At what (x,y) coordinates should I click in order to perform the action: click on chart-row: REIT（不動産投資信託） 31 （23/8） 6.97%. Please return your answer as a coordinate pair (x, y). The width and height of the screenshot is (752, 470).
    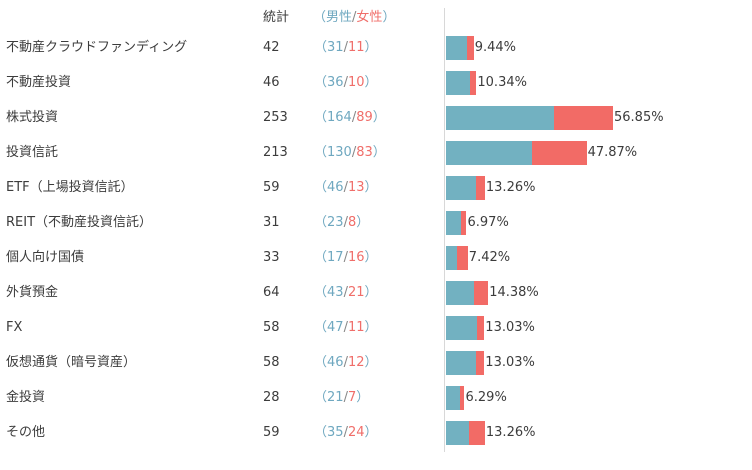
    Looking at the image, I should click on (376, 228).